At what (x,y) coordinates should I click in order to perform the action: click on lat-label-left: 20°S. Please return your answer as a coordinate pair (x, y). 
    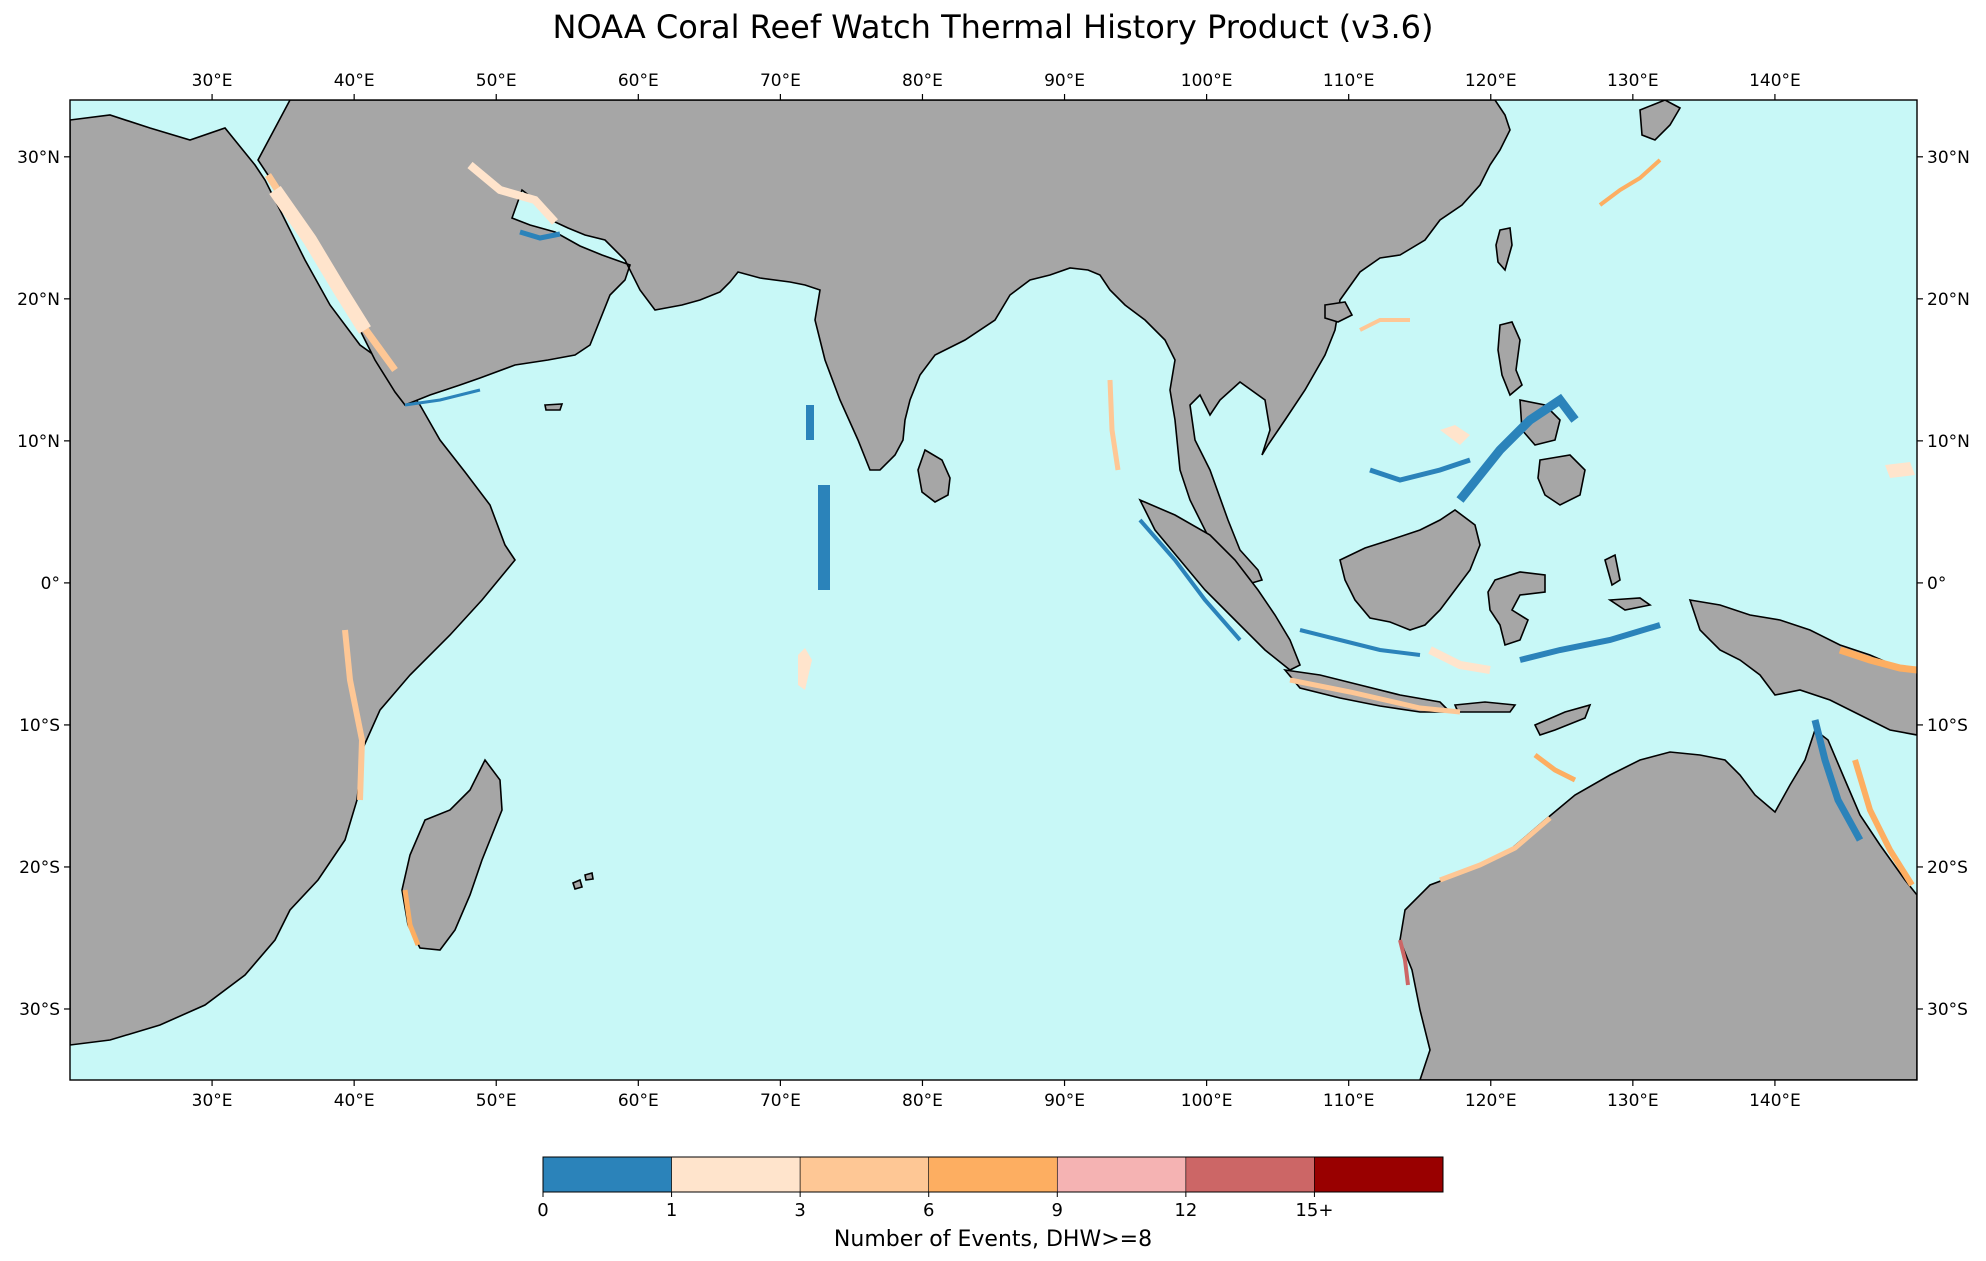
    Looking at the image, I should click on (39, 868).